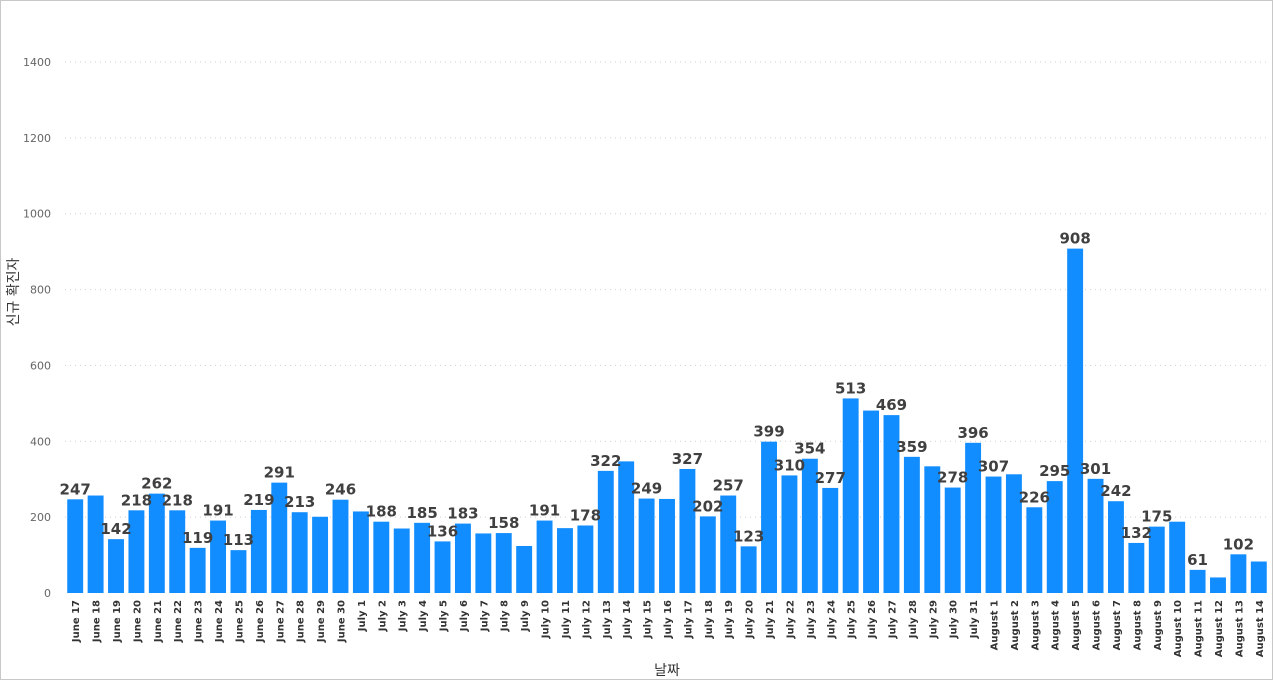 The width and height of the screenshot is (1273, 680). What do you see at coordinates (40, 290) in the screenshot?
I see `y-tick-label: 800` at bounding box center [40, 290].